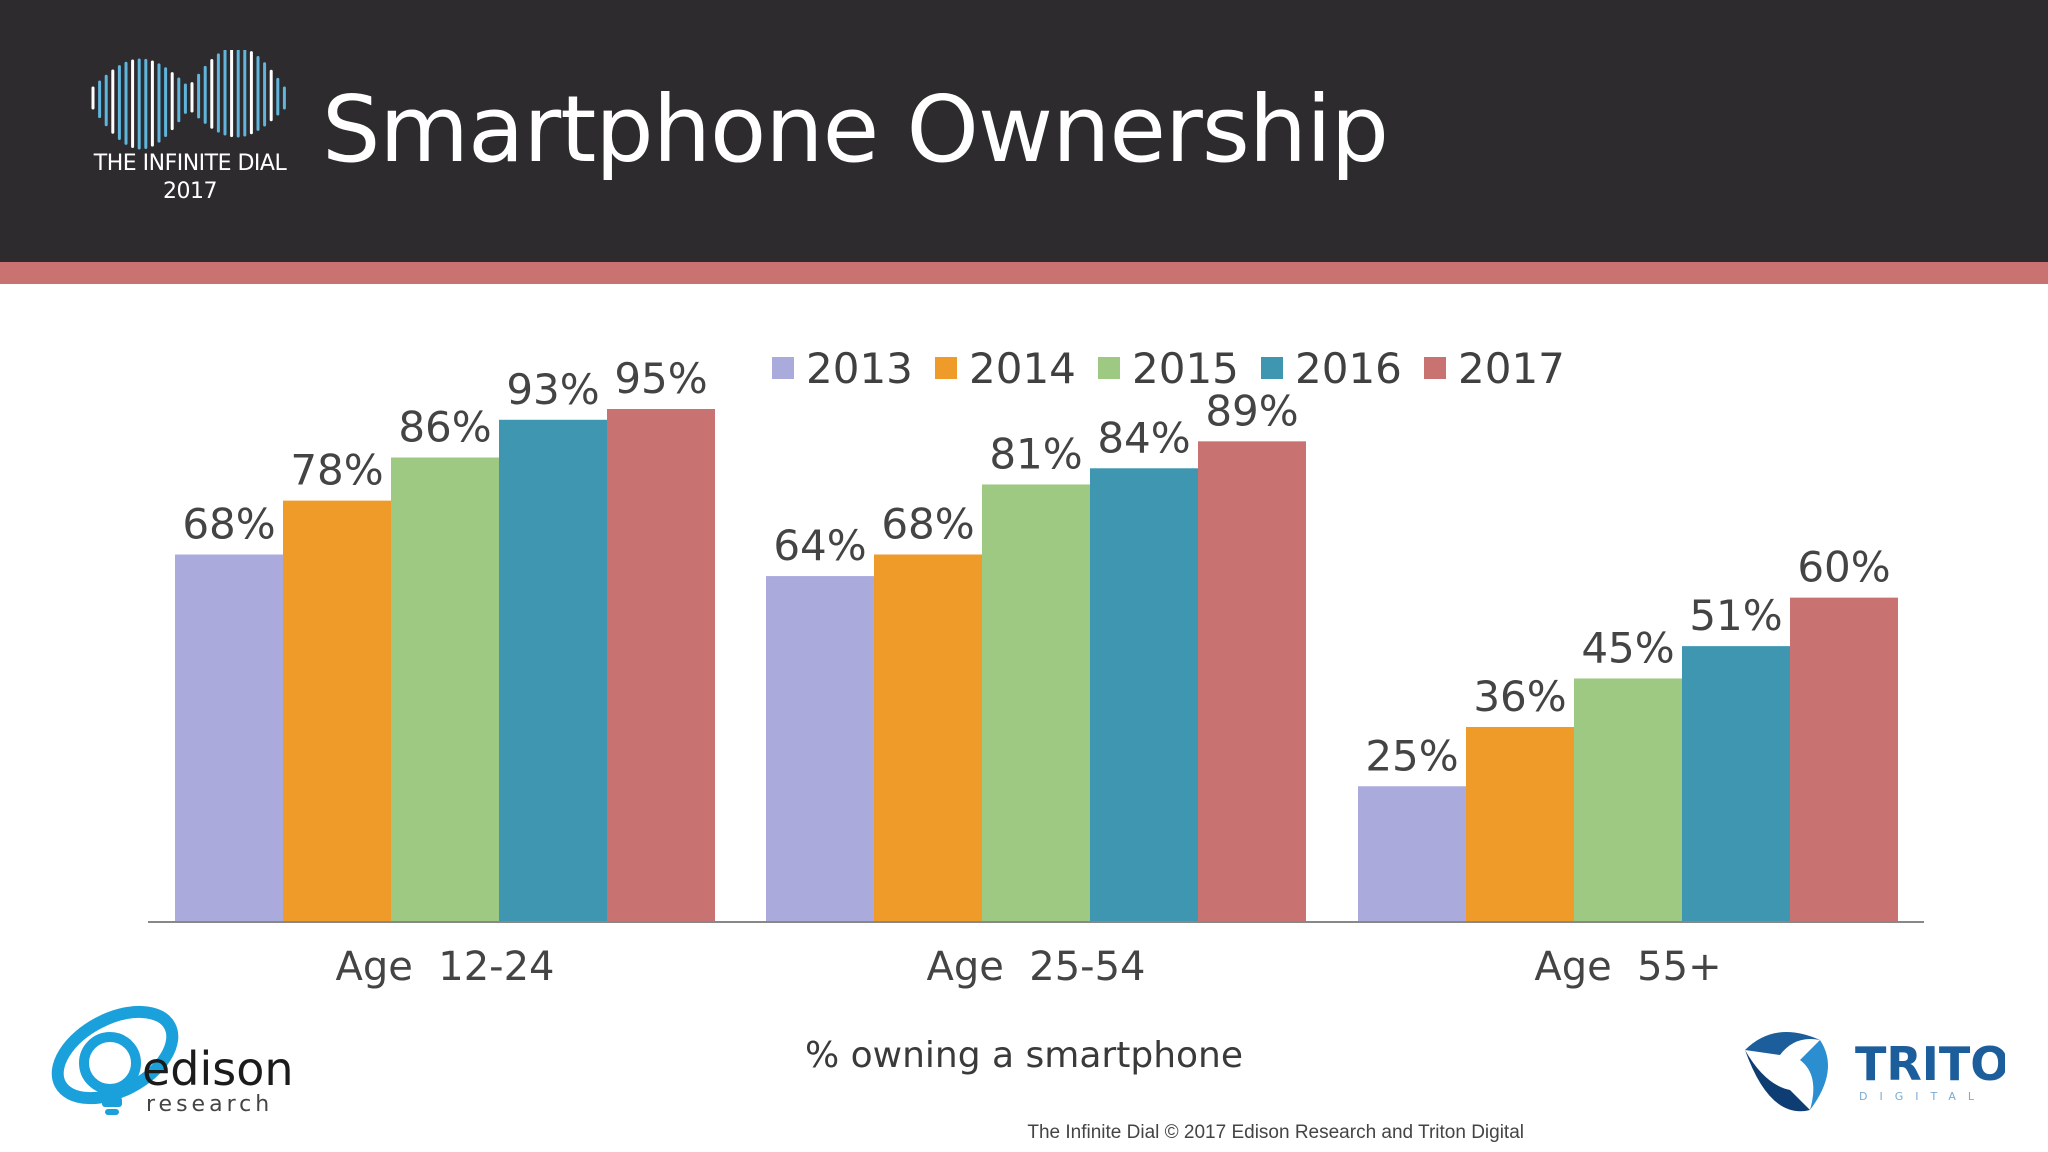 The width and height of the screenshot is (2048, 1152). I want to click on chart-legend: 2013 2014 2015 2016 2017, so click(1168, 368).